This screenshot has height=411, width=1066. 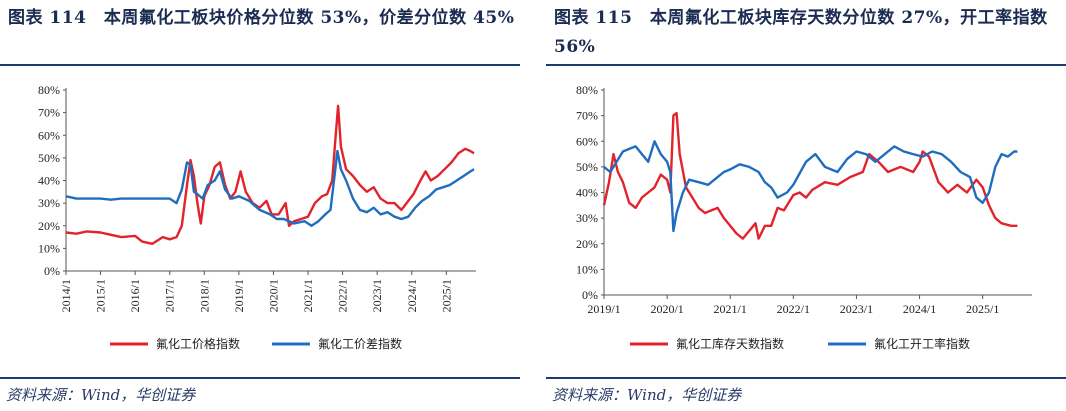 What do you see at coordinates (800, 343) in the screenshot?
I see `legend: 氟化工库存天数指数 氟化工开工率指数` at bounding box center [800, 343].